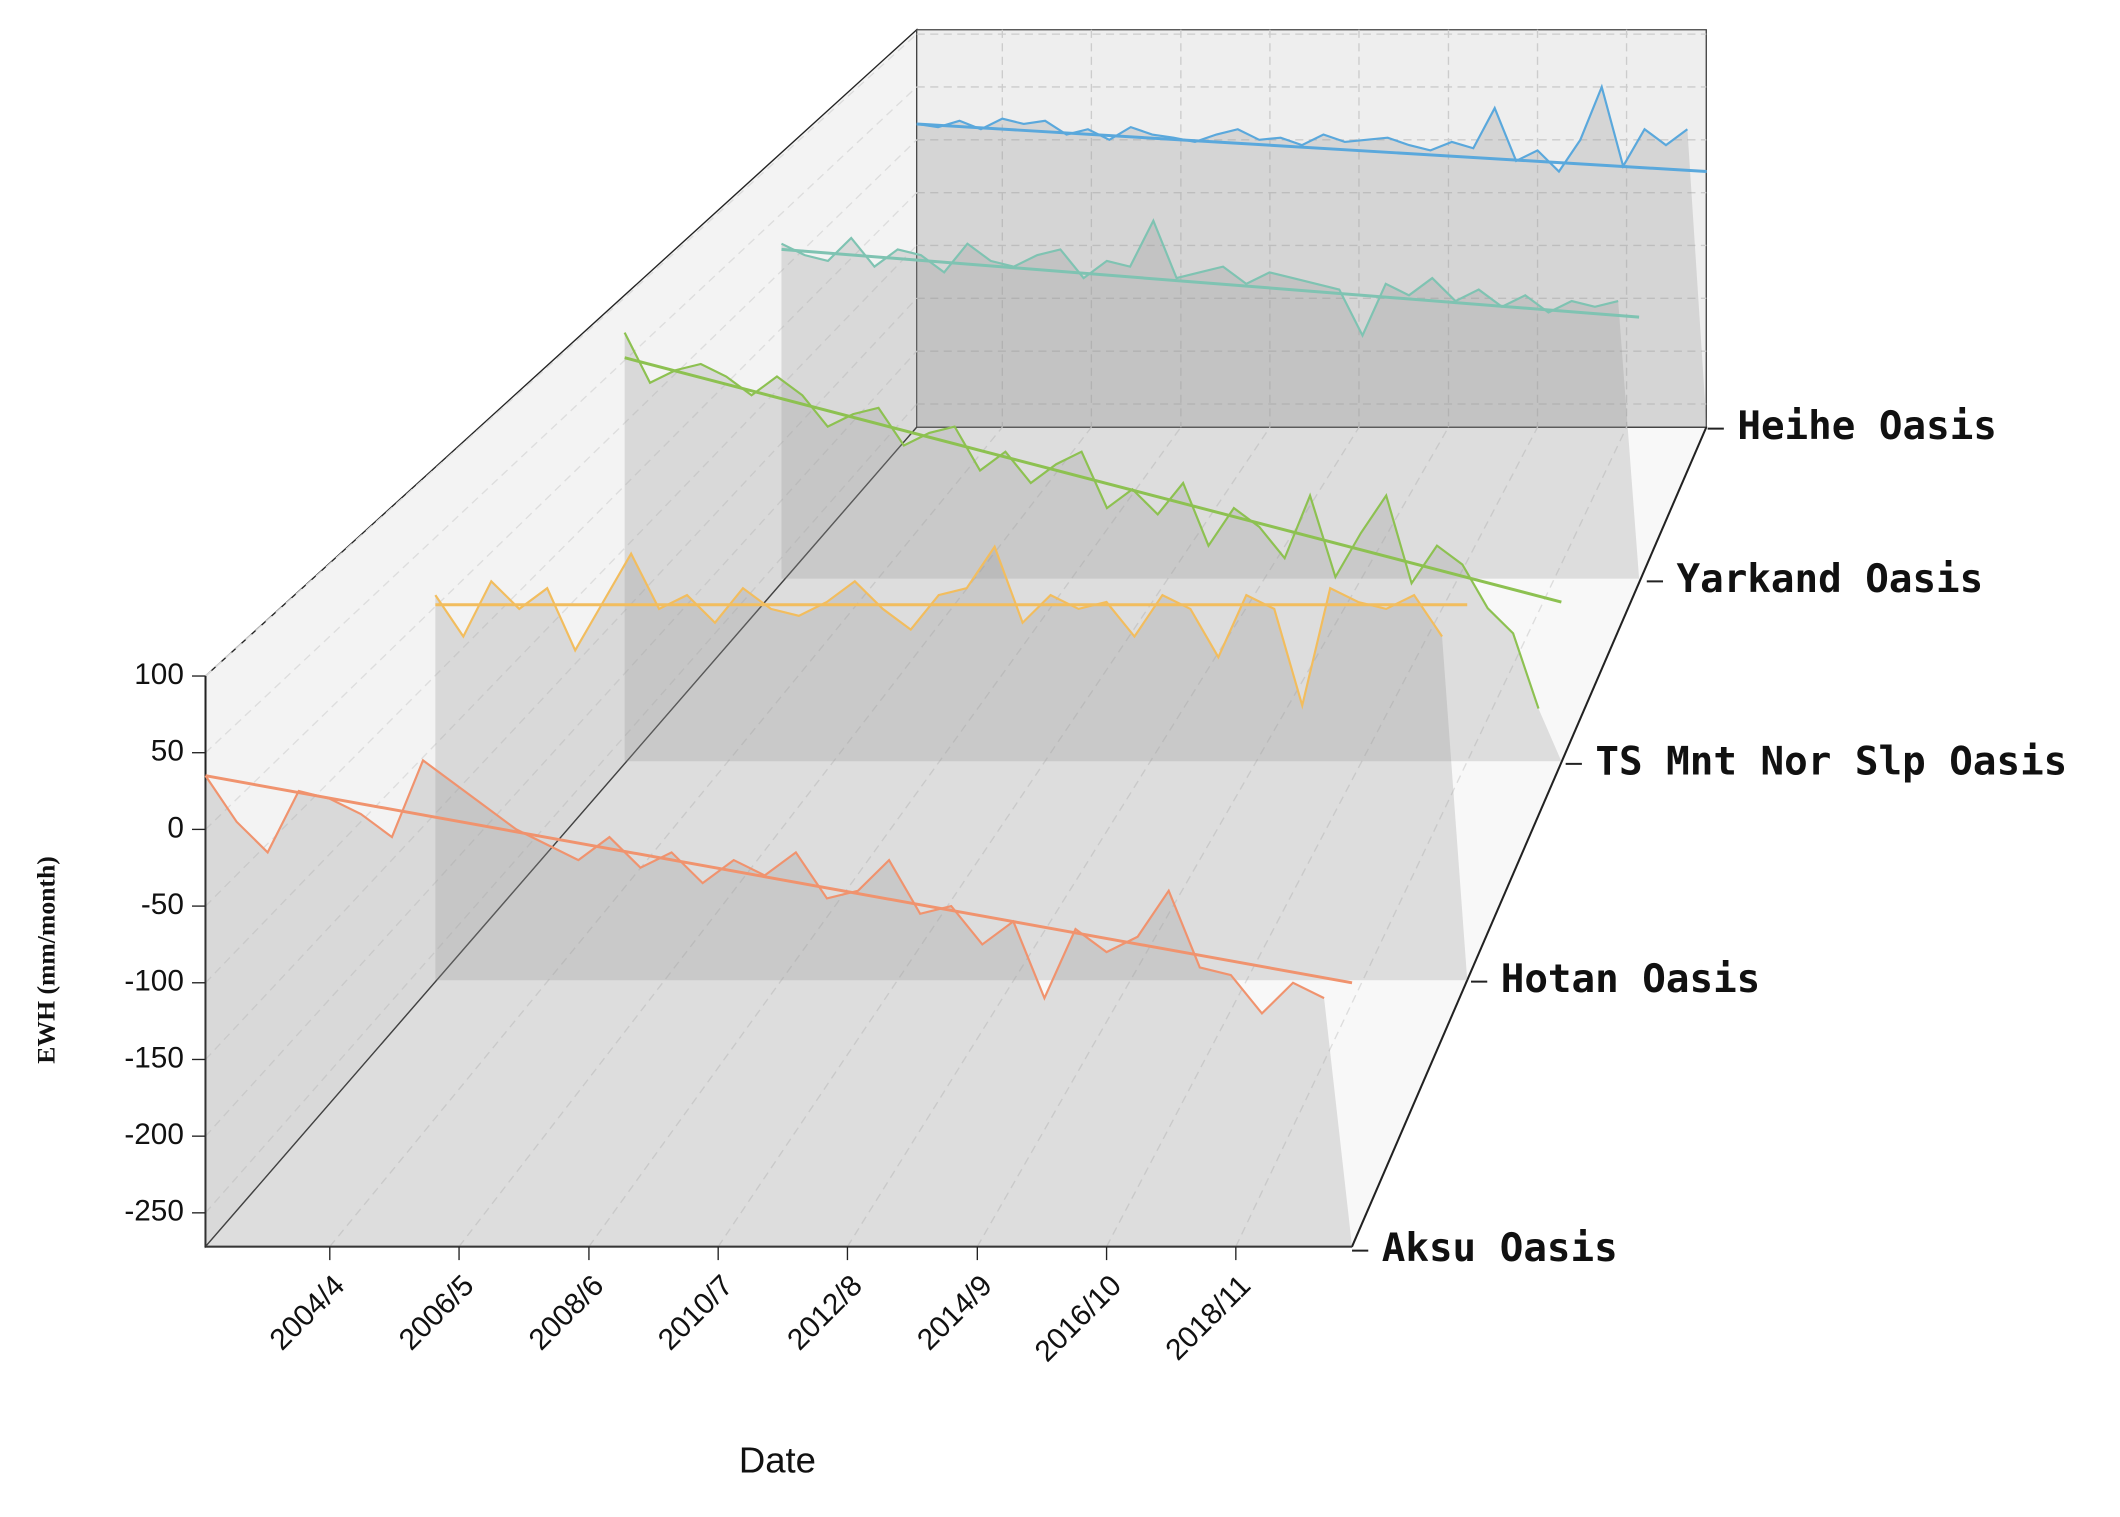 This screenshot has height=1517, width=2120. What do you see at coordinates (307, 1313) in the screenshot?
I see `x-tick-label: 2004/4` at bounding box center [307, 1313].